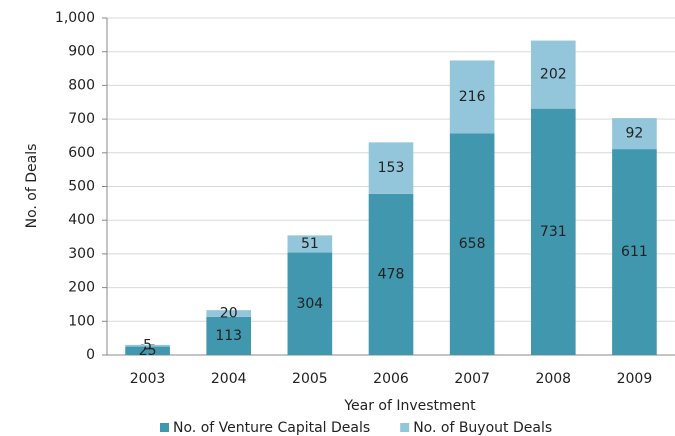 The image size is (675, 436). I want to click on data-label: 92, so click(635, 134).